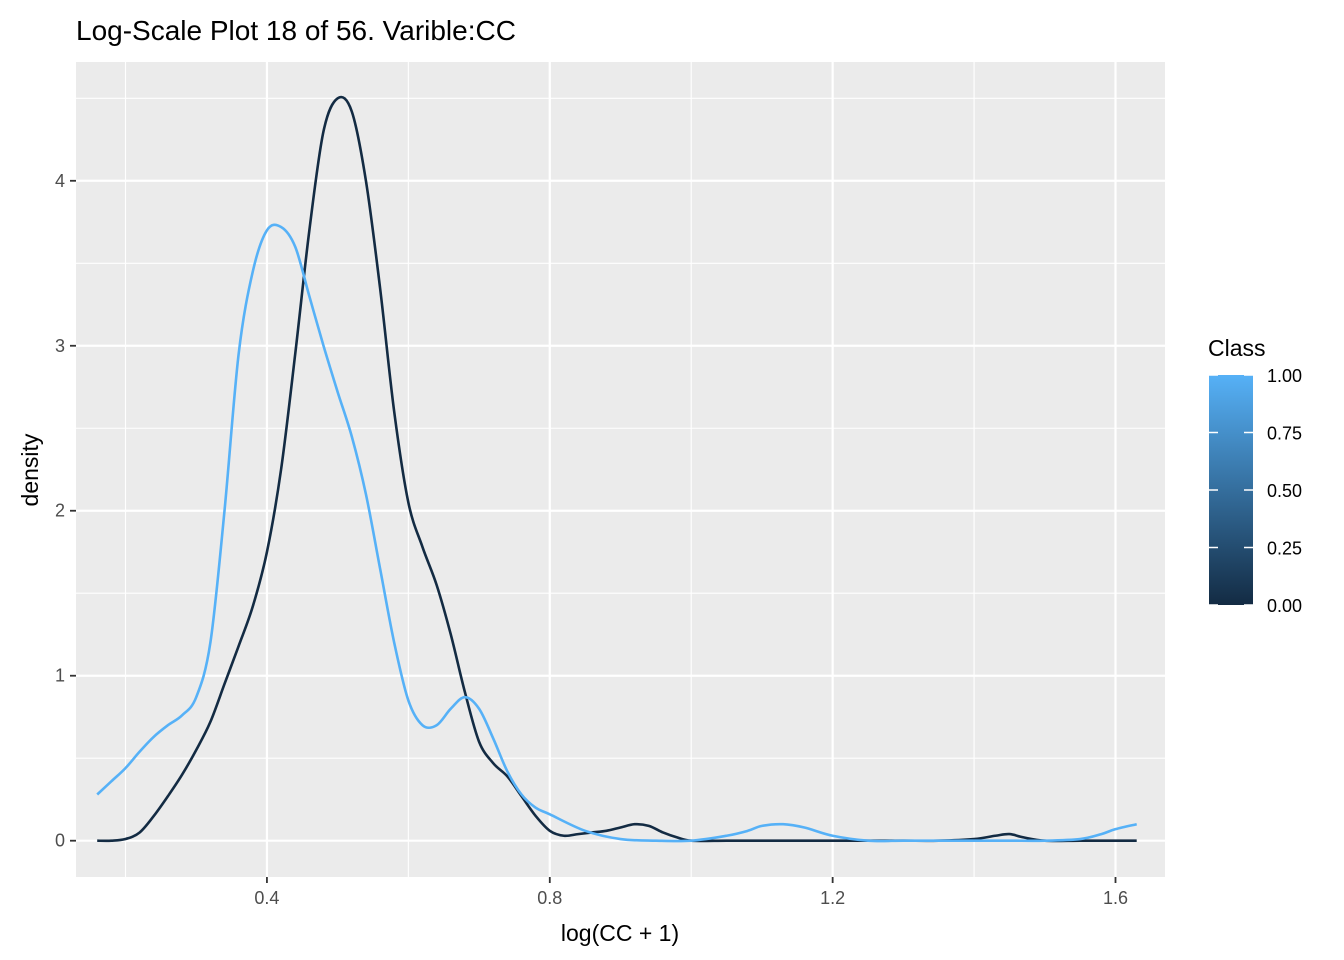 The width and height of the screenshot is (1344, 960). What do you see at coordinates (1284, 606) in the screenshot?
I see `legend-label: 0.00` at bounding box center [1284, 606].